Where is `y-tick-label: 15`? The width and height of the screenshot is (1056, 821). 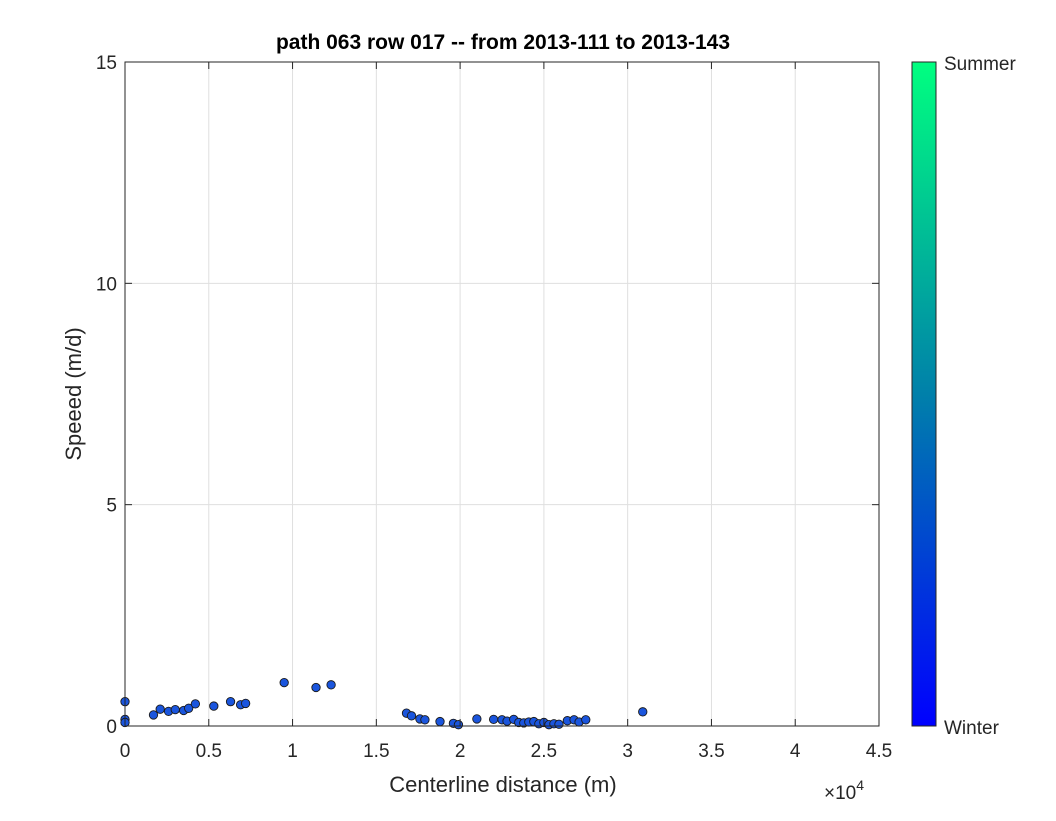 y-tick-label: 15 is located at coordinates (106, 63).